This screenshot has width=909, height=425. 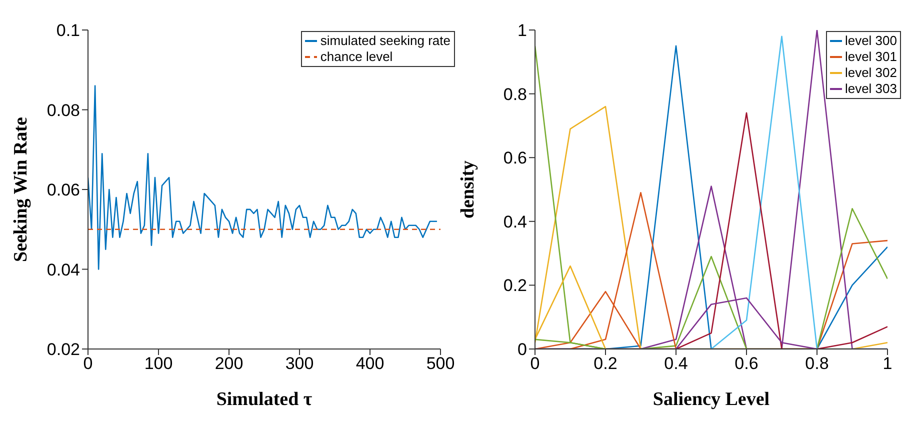 What do you see at coordinates (711, 399) in the screenshot?
I see `x-axis-title: Saliency Level` at bounding box center [711, 399].